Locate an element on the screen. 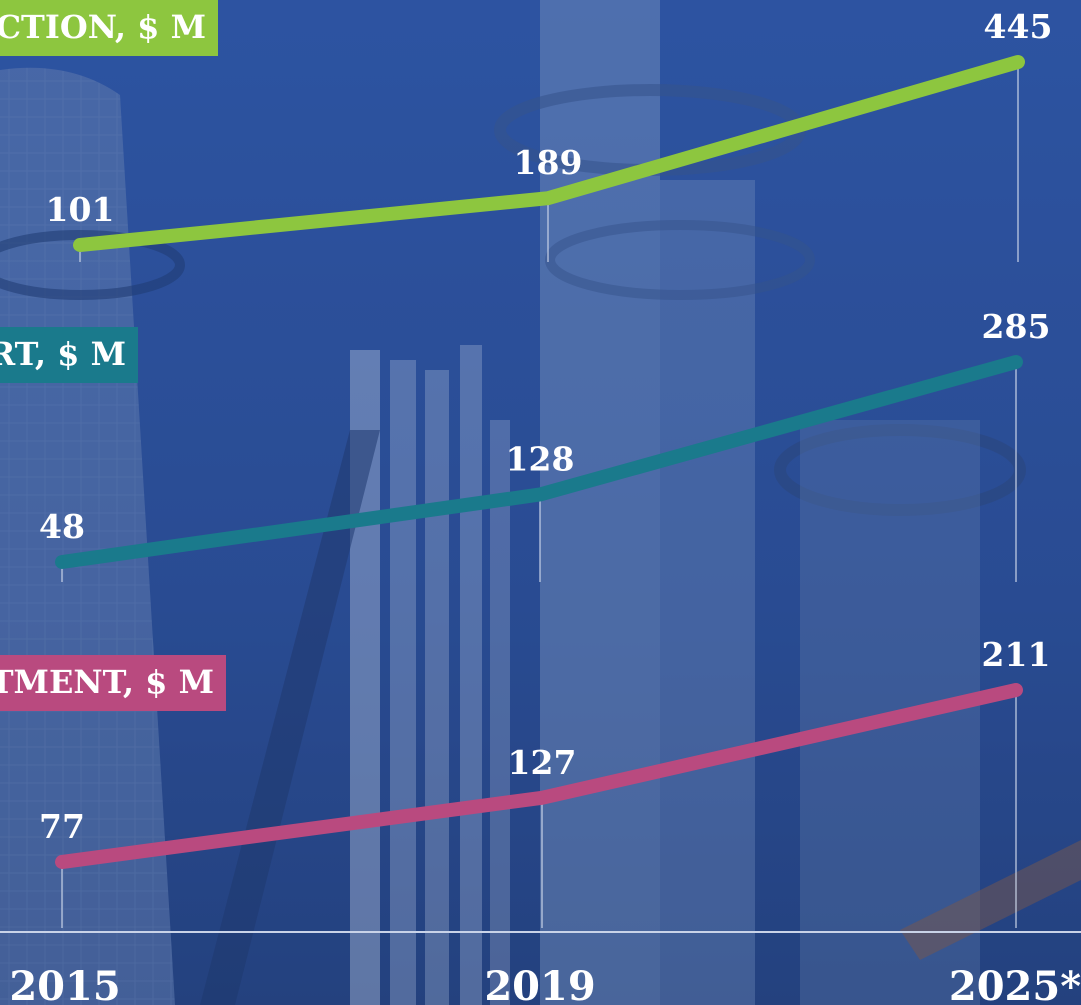 This screenshot has width=1081, height=1005. series-tag-rt-m: RT, $ M is located at coordinates (69, 355).